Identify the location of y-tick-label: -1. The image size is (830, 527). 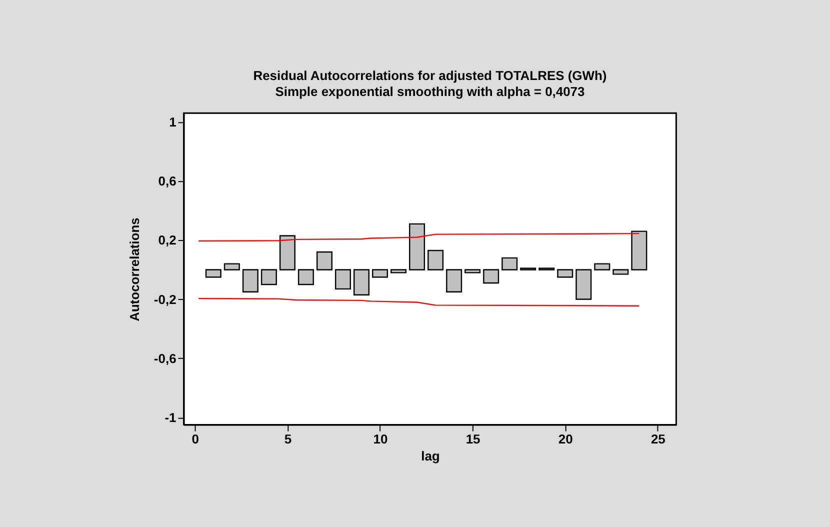
(170, 417).